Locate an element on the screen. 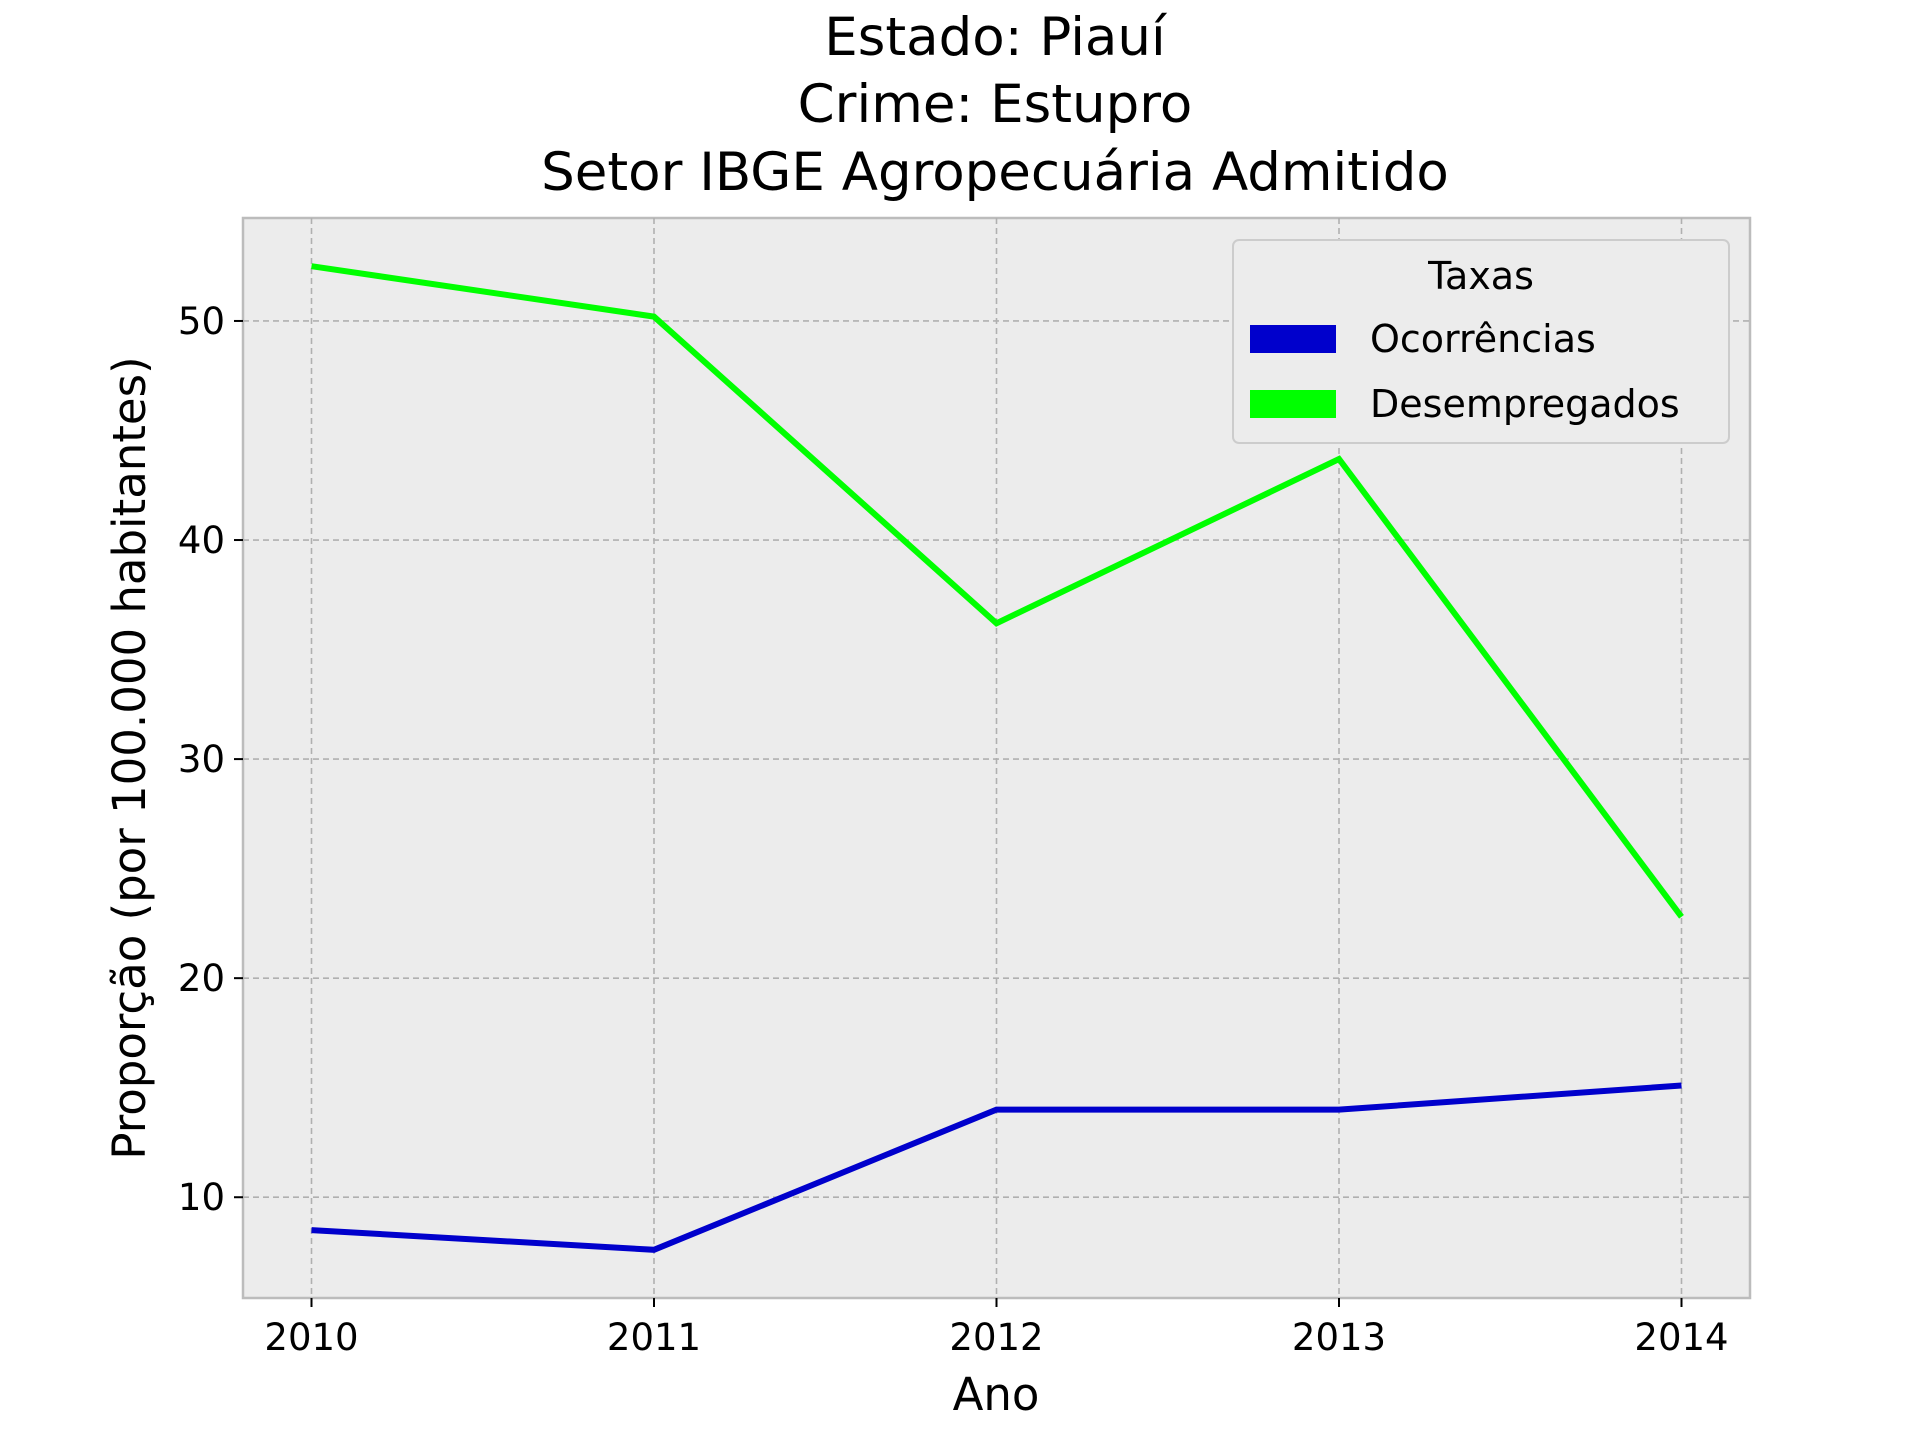  legend-label-ocorrencias: Ocorrências is located at coordinates (1483, 339).